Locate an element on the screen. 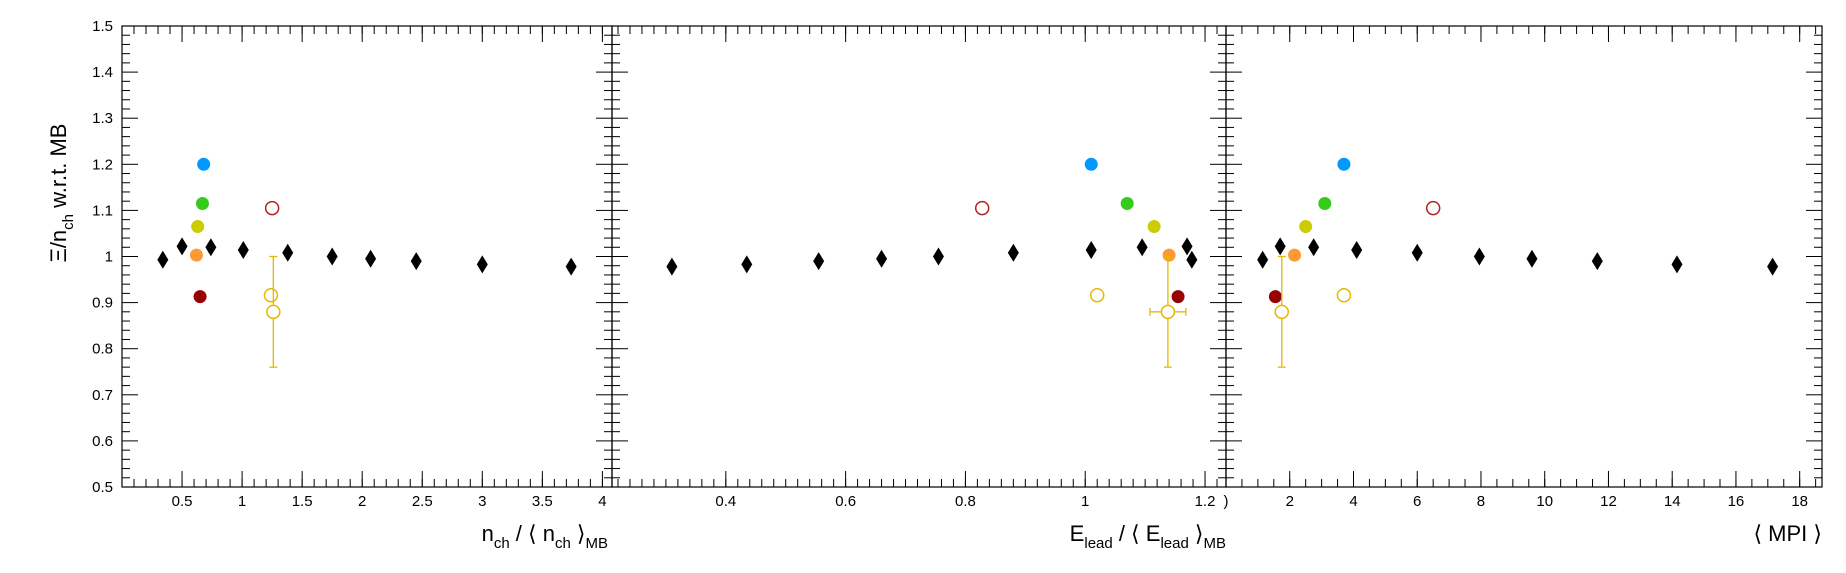 This screenshot has width=1846, height=573. x-tick-label: 6 is located at coordinates (1417, 501).